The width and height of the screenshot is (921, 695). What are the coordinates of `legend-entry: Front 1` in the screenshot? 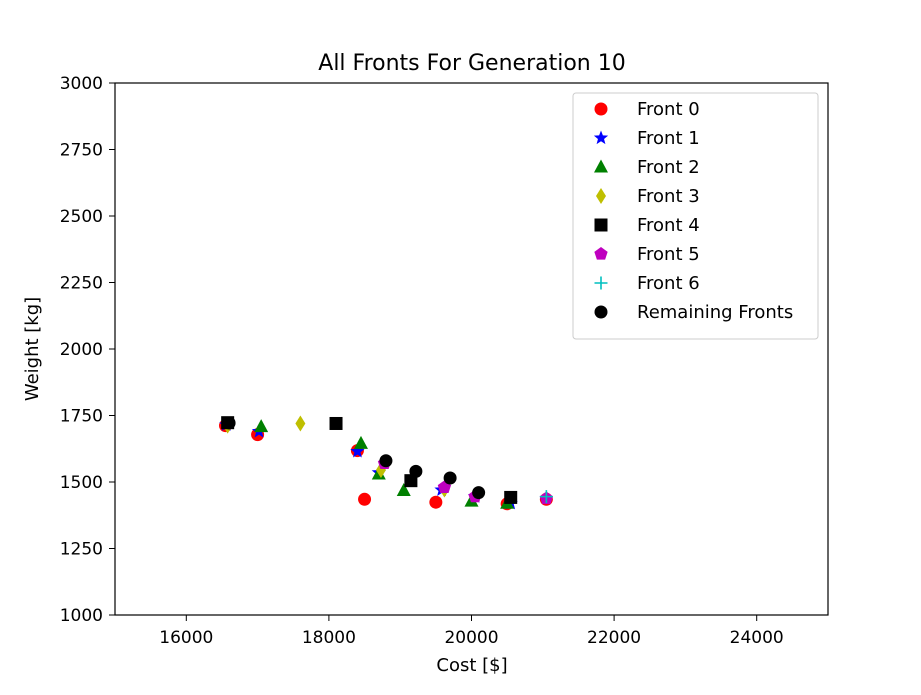 It's located at (646, 138).